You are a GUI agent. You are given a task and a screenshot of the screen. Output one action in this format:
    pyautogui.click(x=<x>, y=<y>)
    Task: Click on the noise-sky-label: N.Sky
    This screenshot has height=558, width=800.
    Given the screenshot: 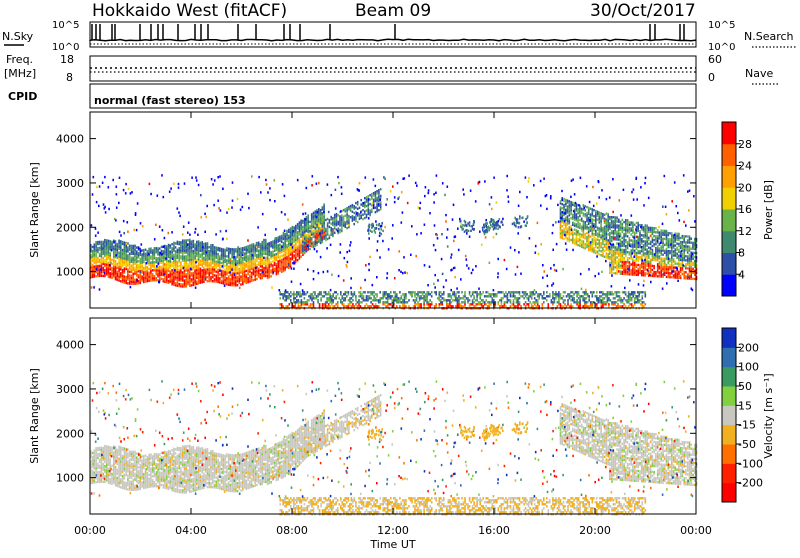 What is the action you would take?
    pyautogui.click(x=18, y=36)
    